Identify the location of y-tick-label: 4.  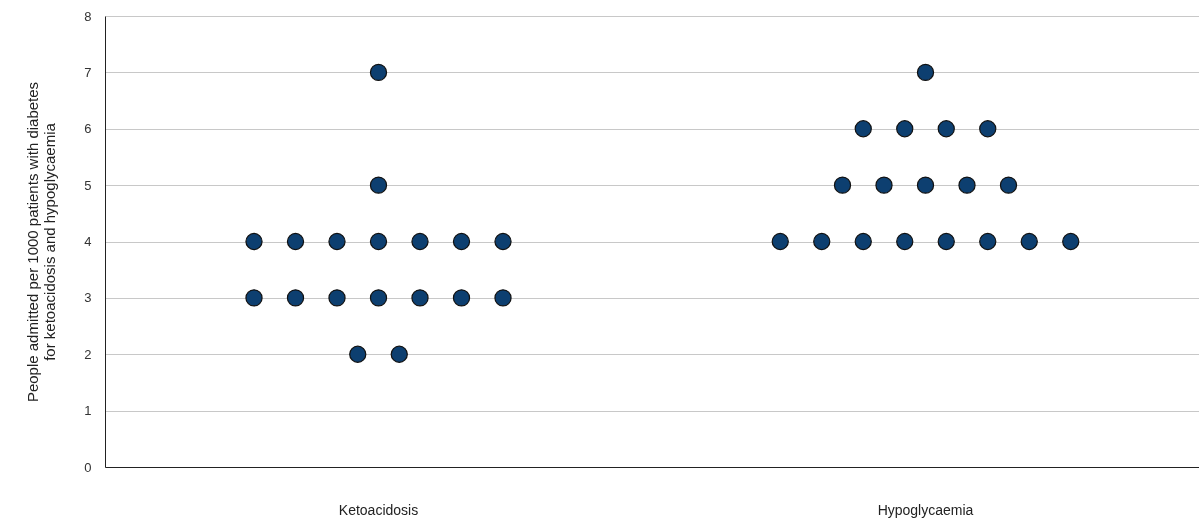
(88, 241).